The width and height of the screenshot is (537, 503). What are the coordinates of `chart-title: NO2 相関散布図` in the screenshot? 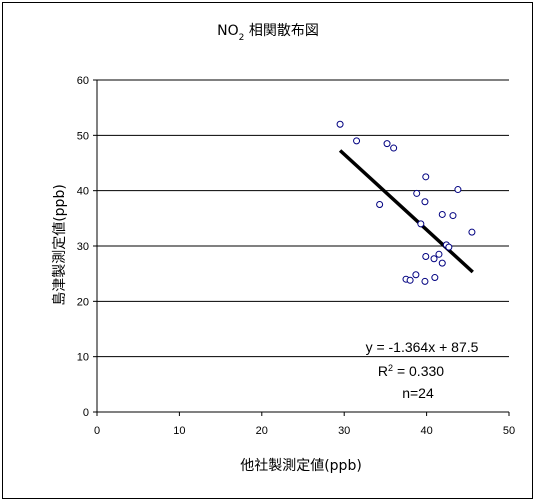 It's located at (268, 33).